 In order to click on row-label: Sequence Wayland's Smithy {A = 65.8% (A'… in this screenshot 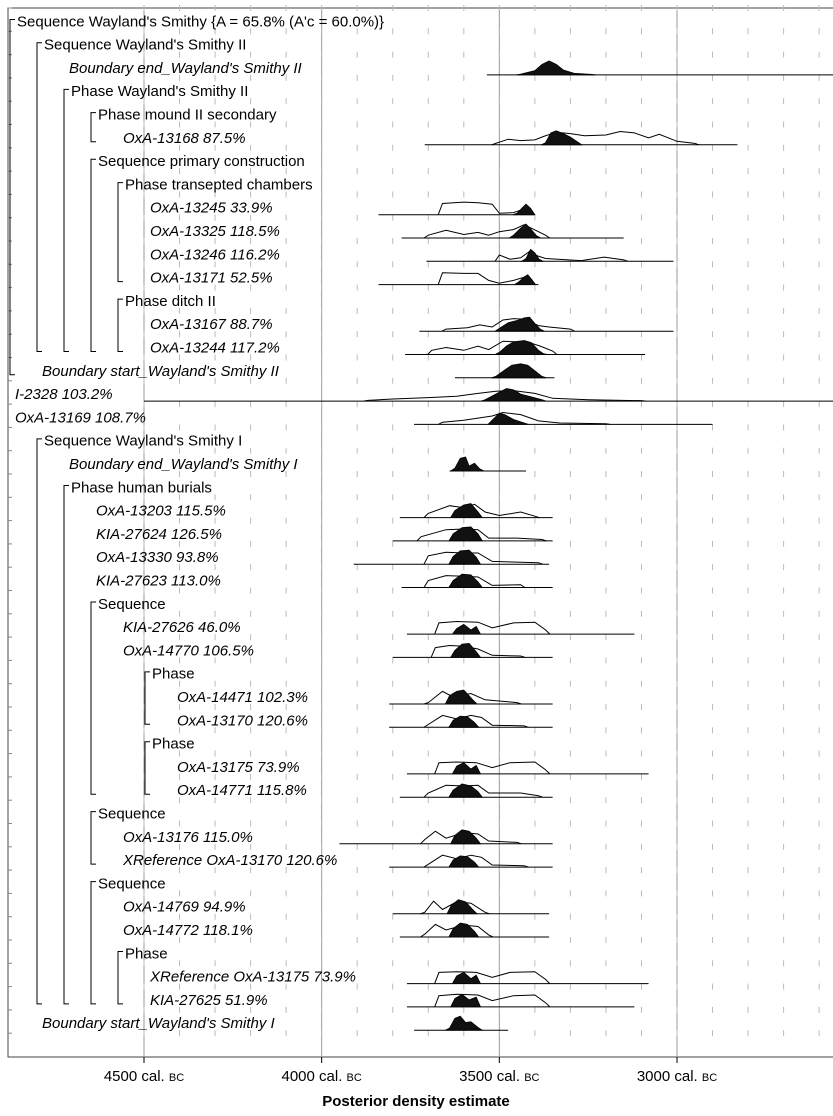, I will do `click(200, 21)`.